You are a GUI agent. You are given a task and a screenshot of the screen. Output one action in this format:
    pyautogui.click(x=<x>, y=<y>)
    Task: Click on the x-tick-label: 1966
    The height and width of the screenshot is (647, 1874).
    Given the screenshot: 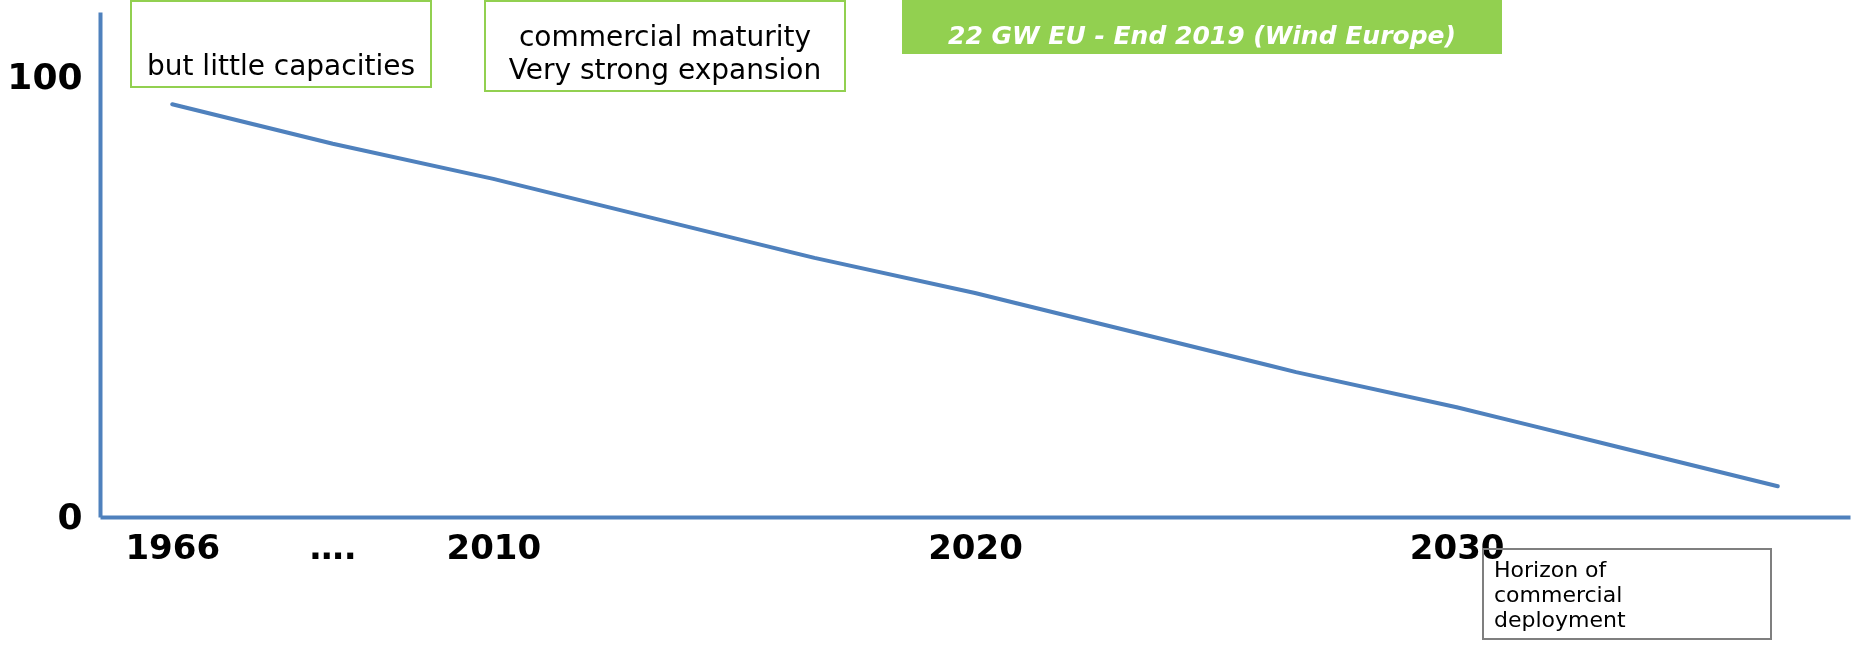 What is the action you would take?
    pyautogui.click(x=173, y=546)
    